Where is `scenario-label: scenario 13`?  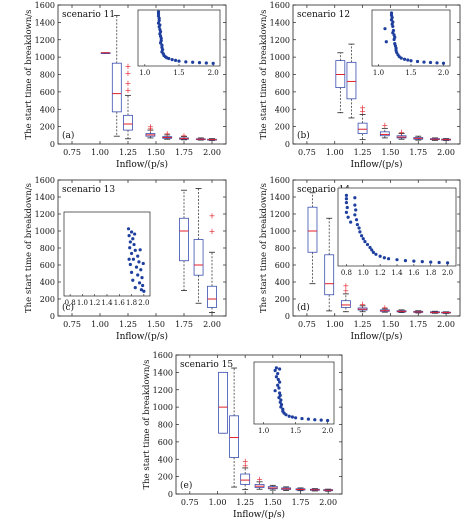
scenario-label: scenario 13 is located at coordinates (88, 190).